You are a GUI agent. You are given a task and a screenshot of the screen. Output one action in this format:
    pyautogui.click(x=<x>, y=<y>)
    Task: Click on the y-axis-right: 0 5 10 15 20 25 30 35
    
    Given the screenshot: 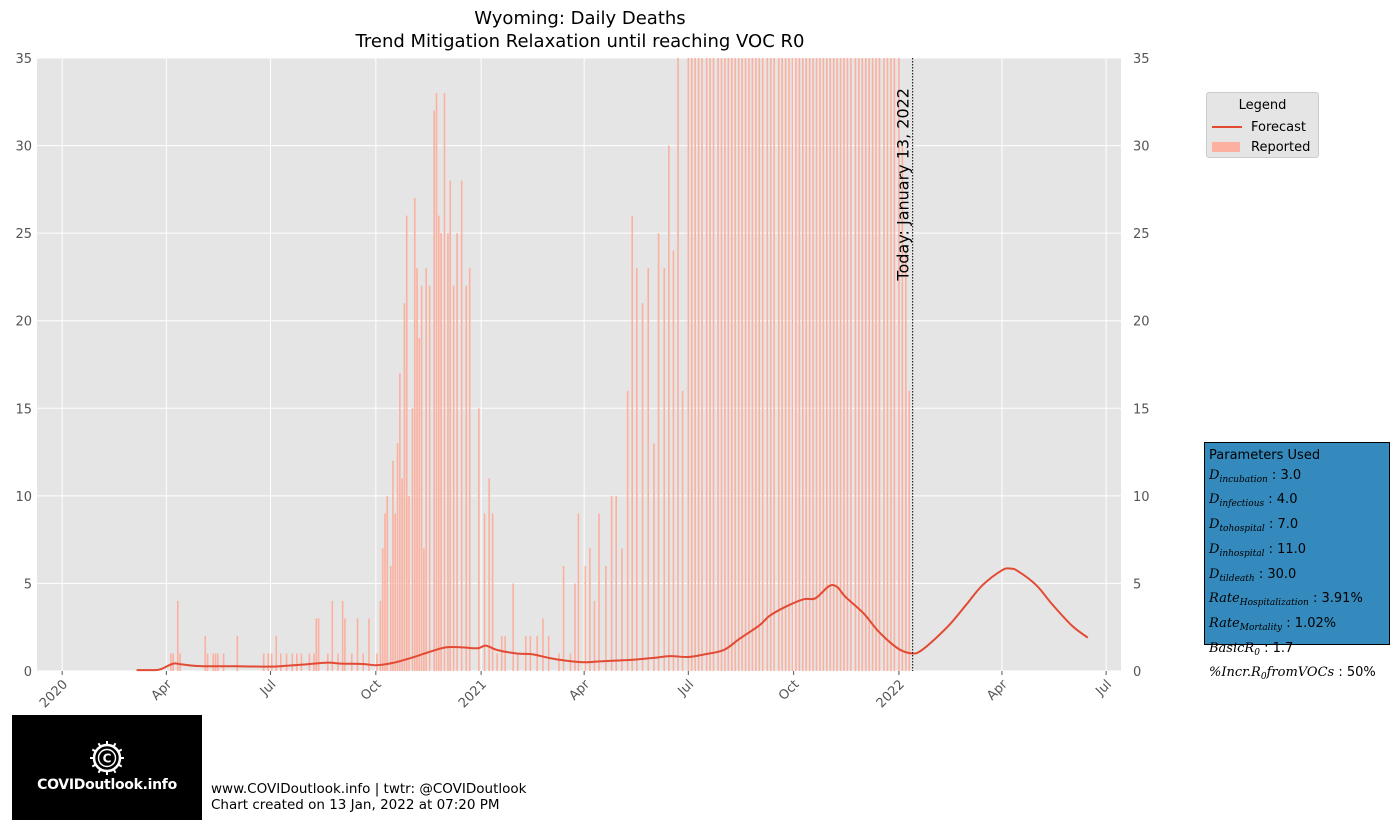 What is the action you would take?
    pyautogui.click(x=1141, y=366)
    